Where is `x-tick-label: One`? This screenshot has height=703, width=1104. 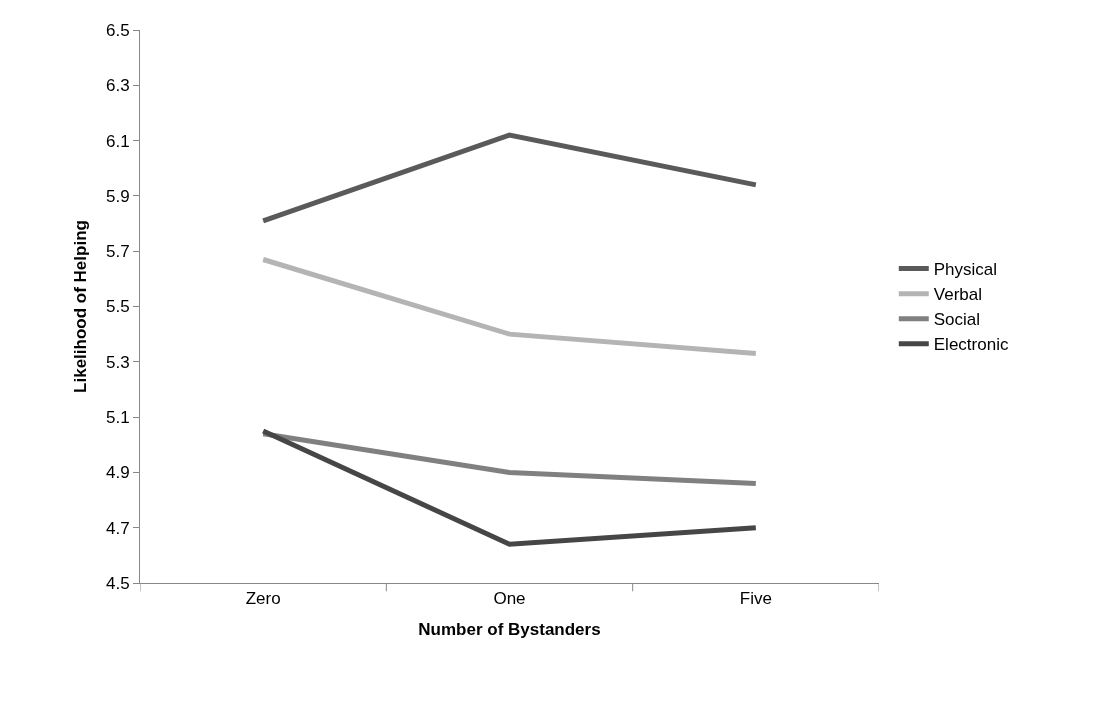 x-tick-label: One is located at coordinates (509, 599).